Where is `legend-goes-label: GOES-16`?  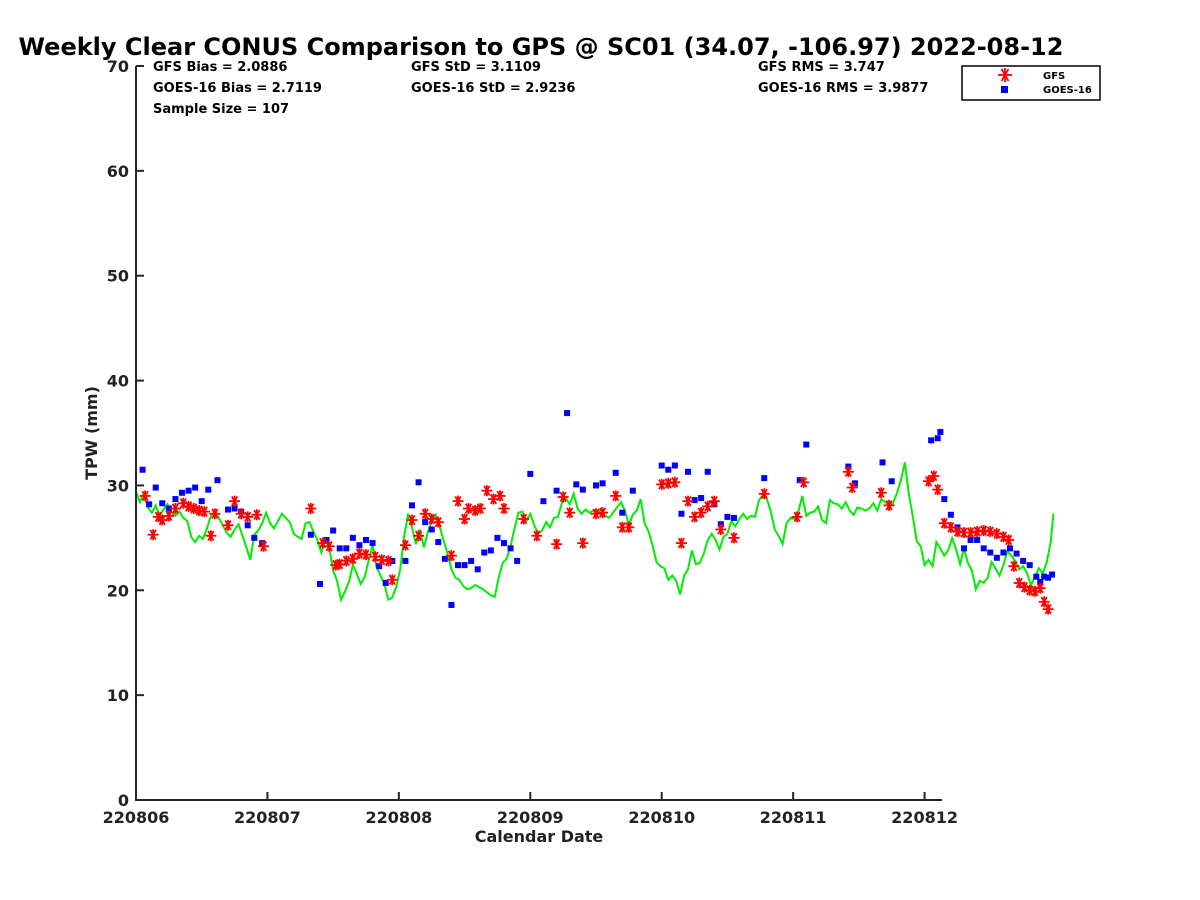
legend-goes-label: GOES-16 is located at coordinates (1067, 90).